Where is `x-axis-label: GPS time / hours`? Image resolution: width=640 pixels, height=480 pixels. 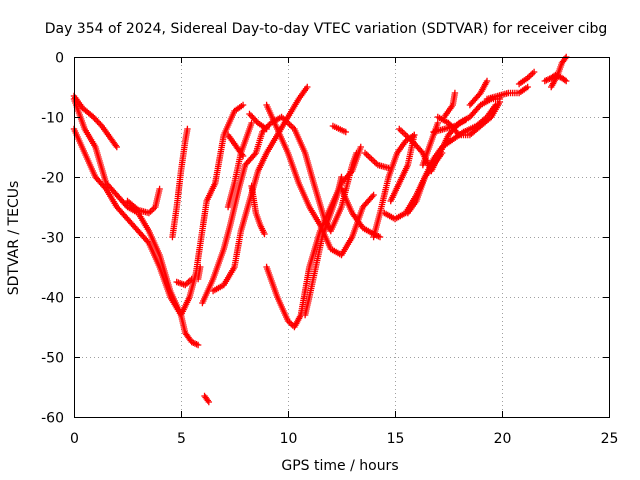 x-axis-label: GPS time / hours is located at coordinates (339, 466).